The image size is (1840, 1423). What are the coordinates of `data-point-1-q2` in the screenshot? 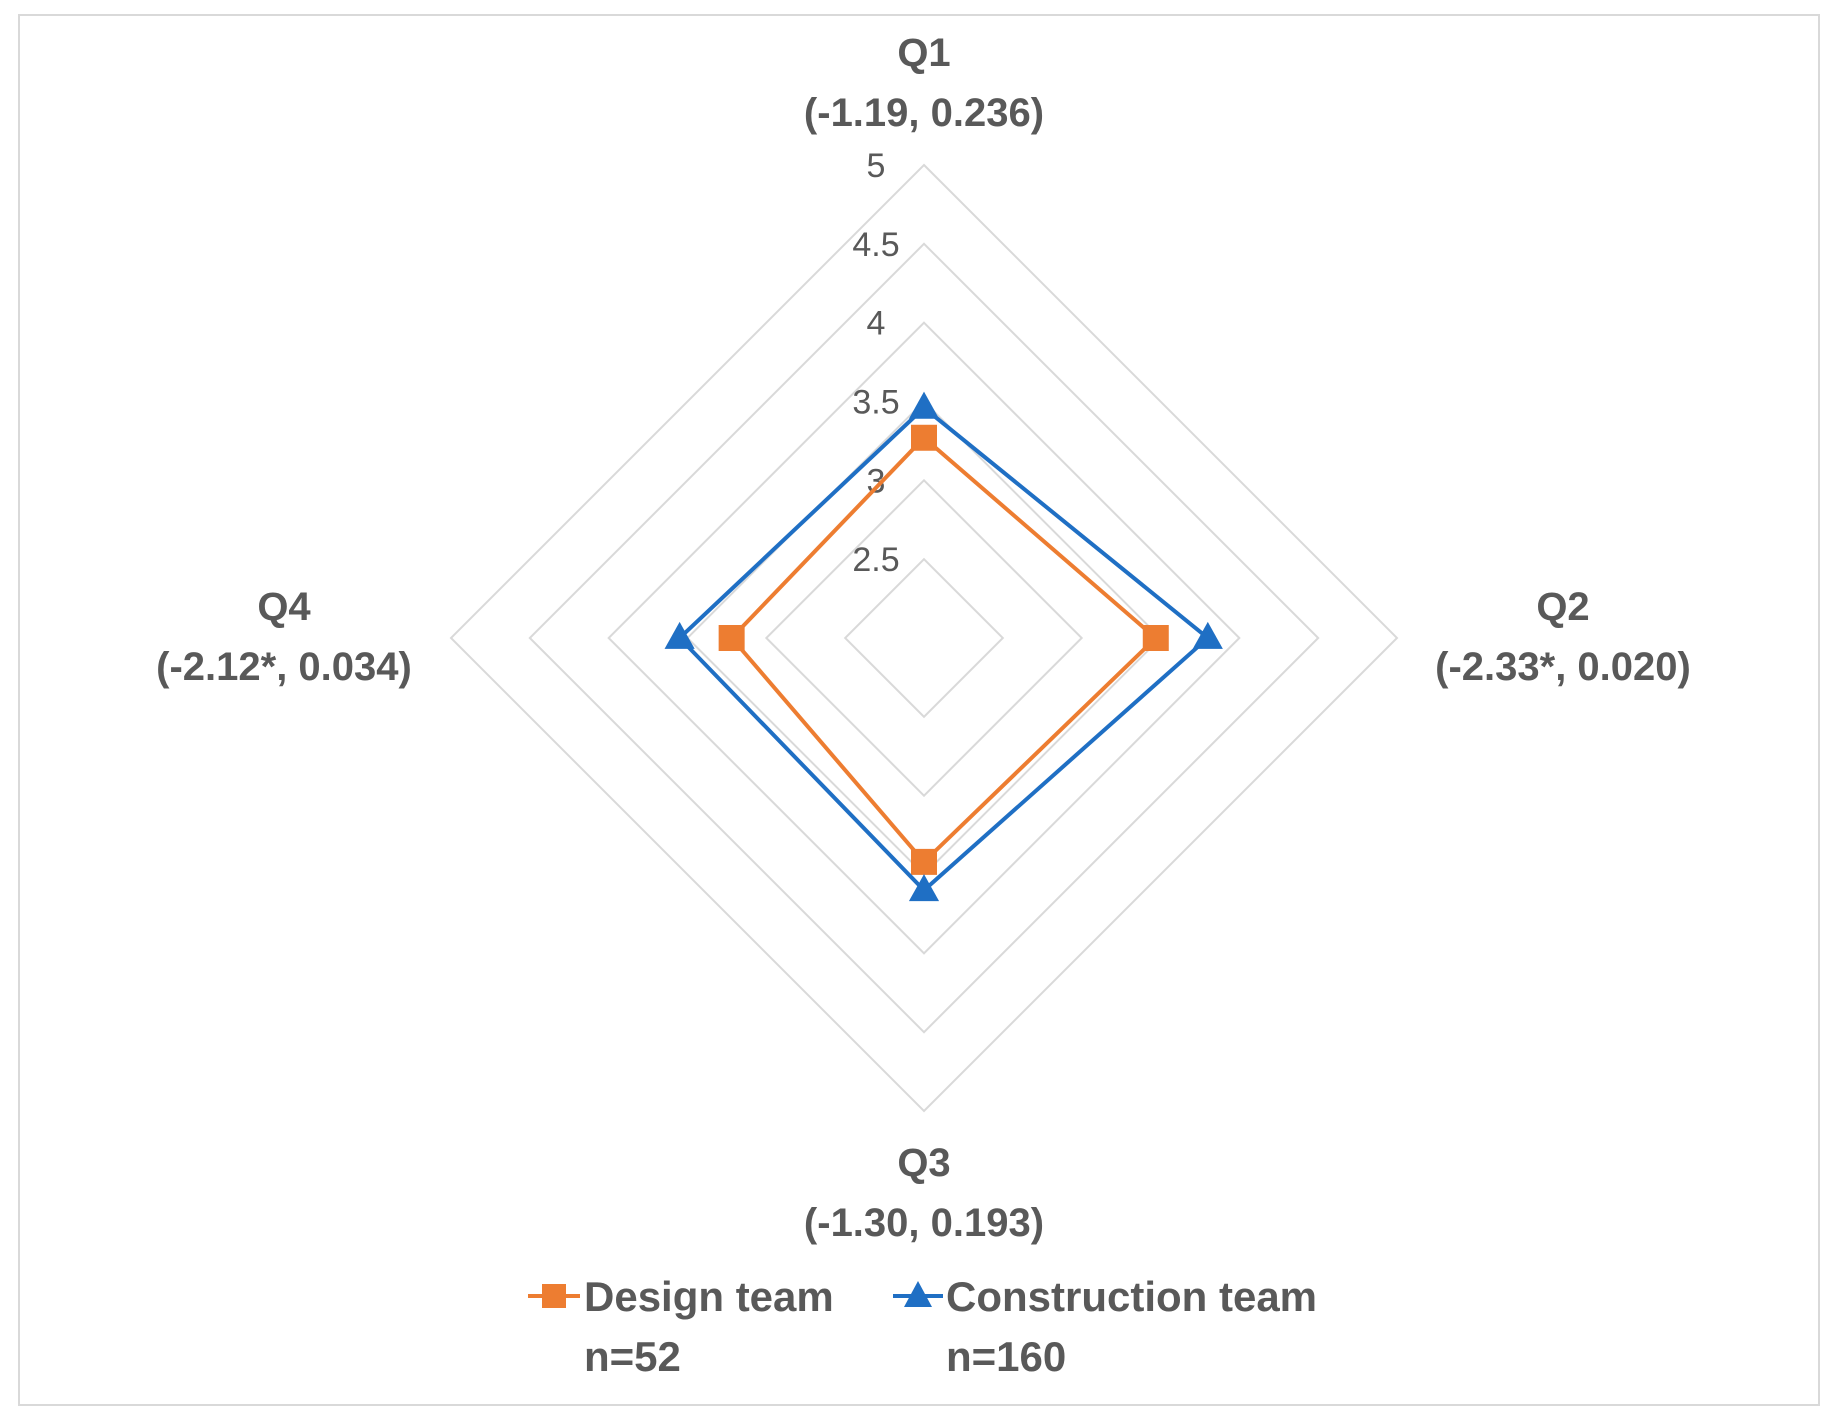 It's located at (1207, 635).